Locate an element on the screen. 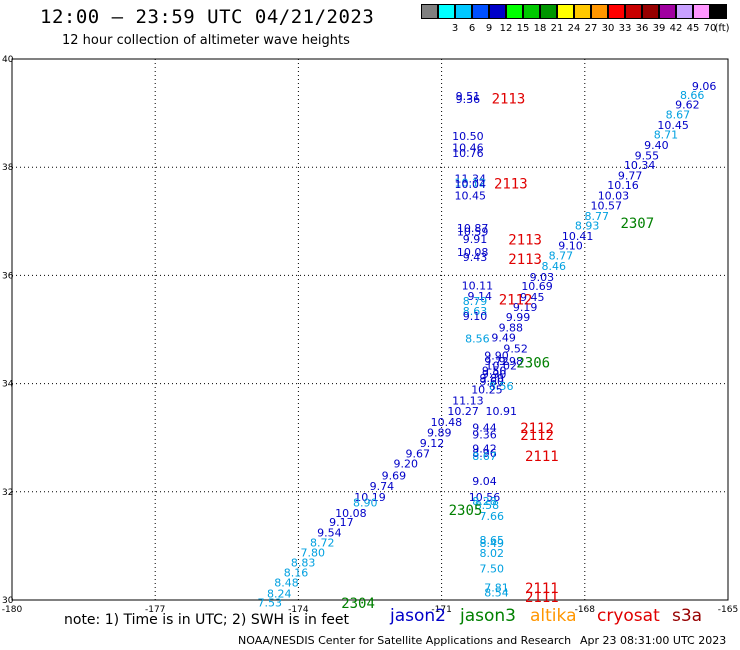  wave-height-label: 9.80 is located at coordinates (491, 378).